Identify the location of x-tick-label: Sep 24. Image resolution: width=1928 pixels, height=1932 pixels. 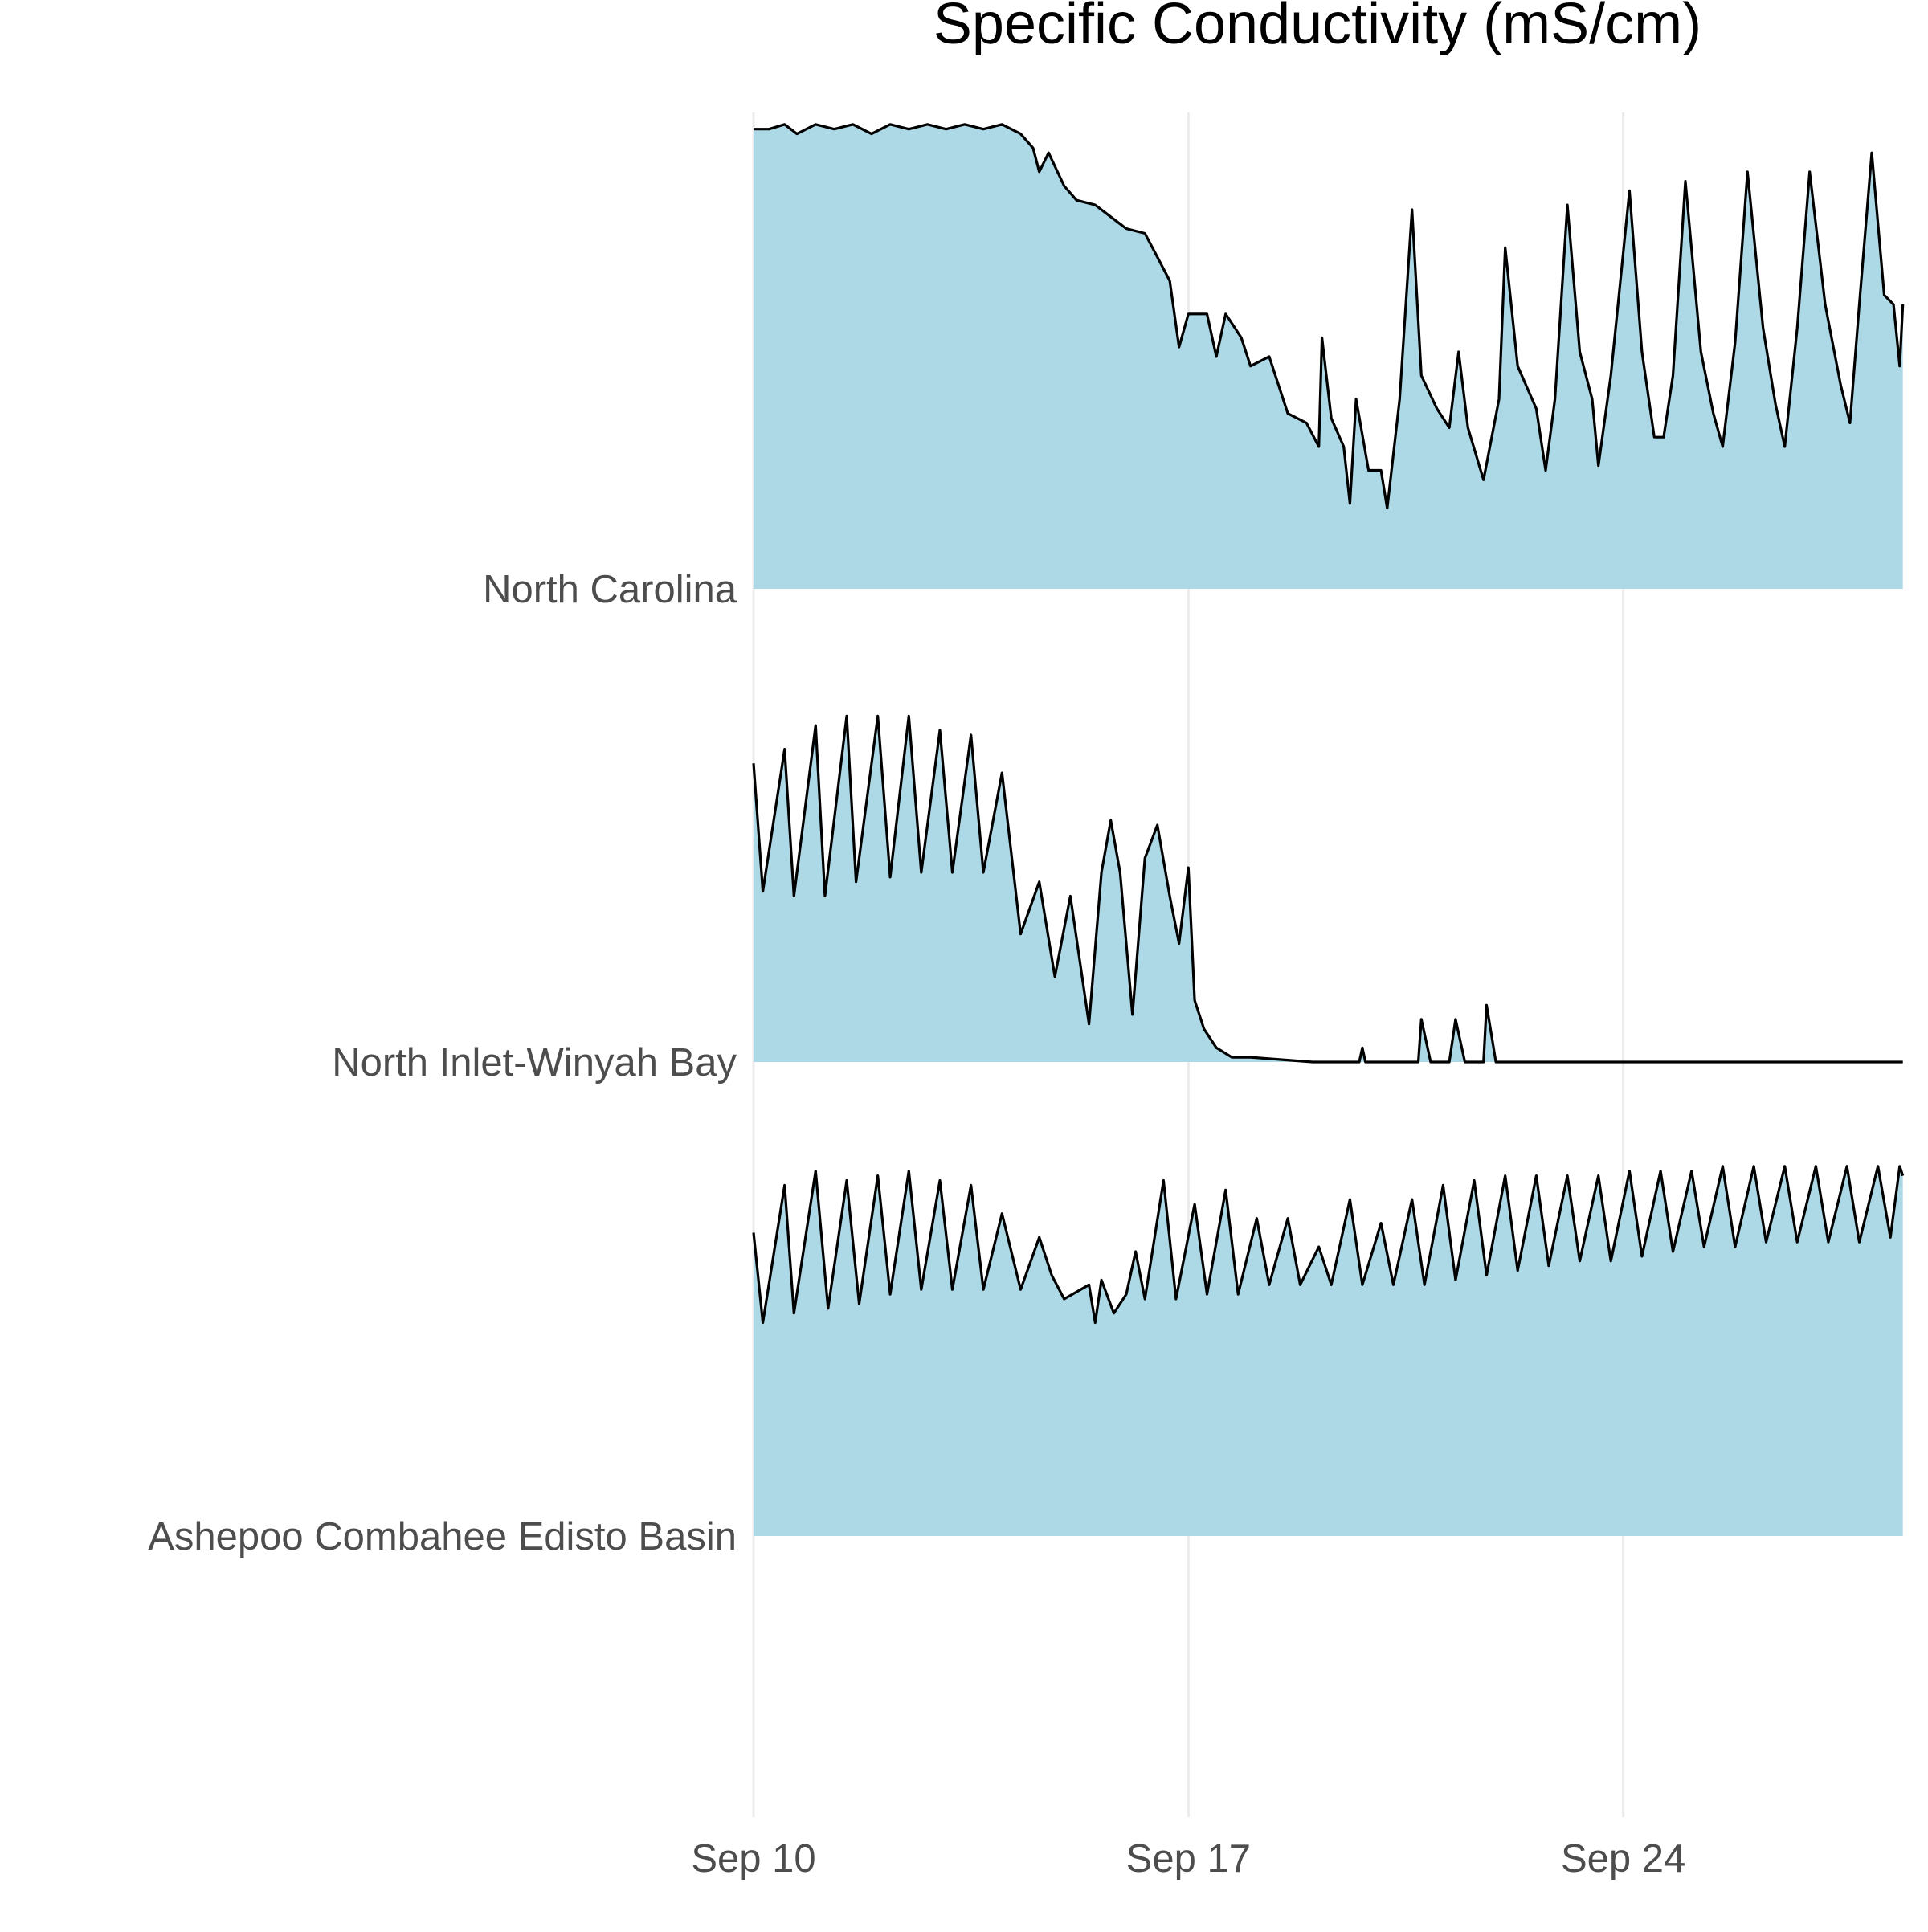
(1623, 1859).